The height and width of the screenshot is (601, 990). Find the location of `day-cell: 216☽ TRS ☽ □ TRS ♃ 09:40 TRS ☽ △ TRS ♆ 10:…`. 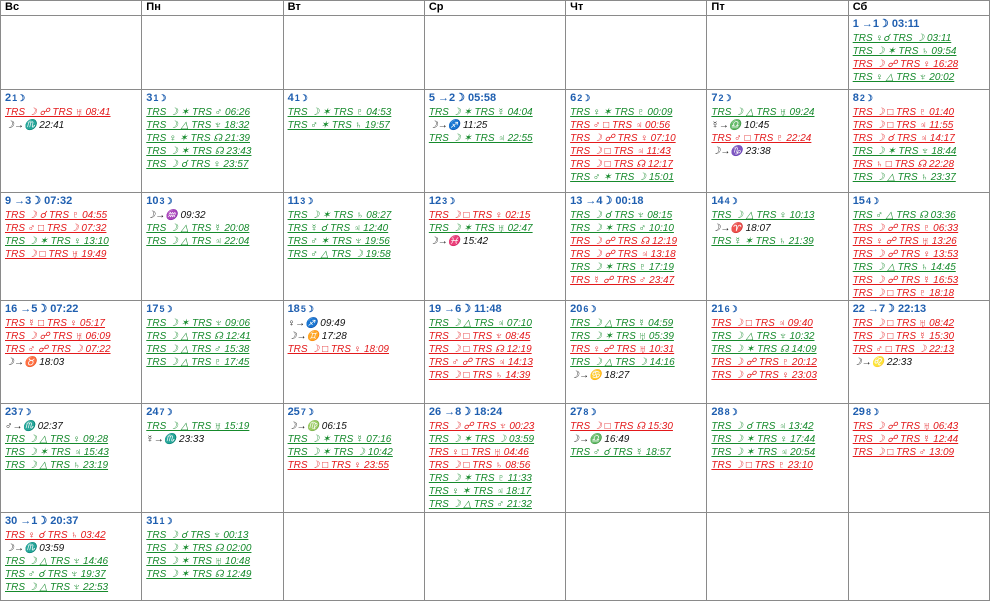

day-cell: 216☽ TRS ☽ □ TRS ♃ 09:40 TRS ☽ △ TRS ♆ 10:… is located at coordinates (777, 352).